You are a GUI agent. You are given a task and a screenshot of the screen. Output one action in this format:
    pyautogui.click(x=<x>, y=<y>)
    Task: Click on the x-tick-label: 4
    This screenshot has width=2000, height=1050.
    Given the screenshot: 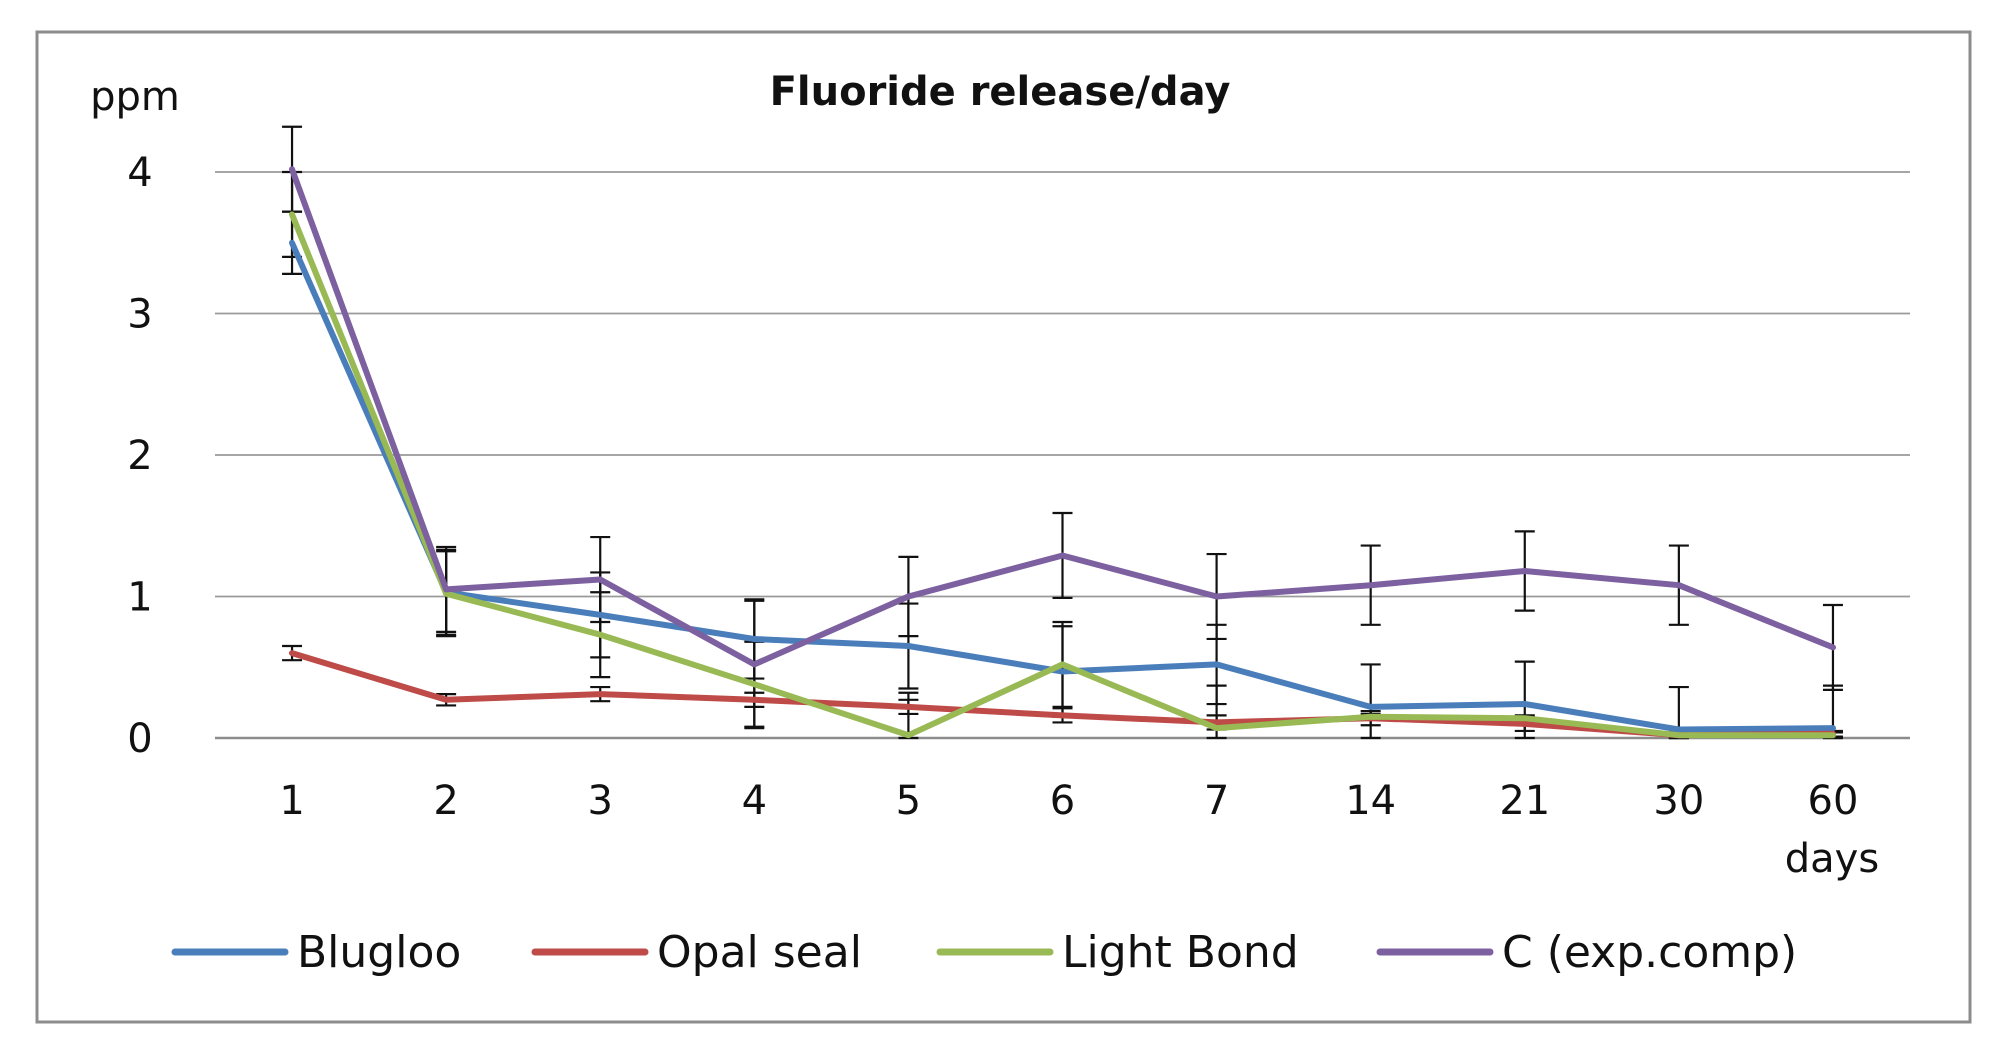 What is the action you would take?
    pyautogui.click(x=754, y=801)
    